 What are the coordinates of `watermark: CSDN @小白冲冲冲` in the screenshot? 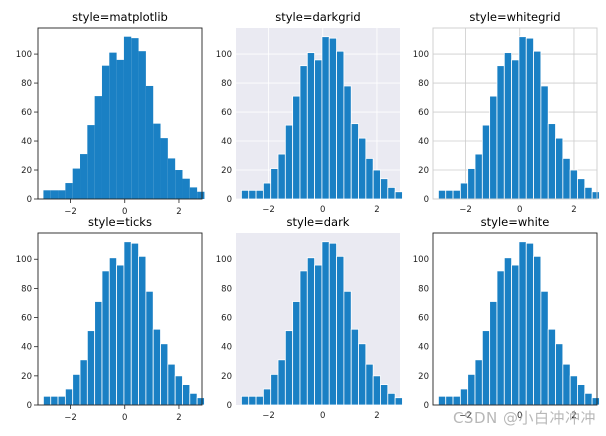 It's located at (524, 418).